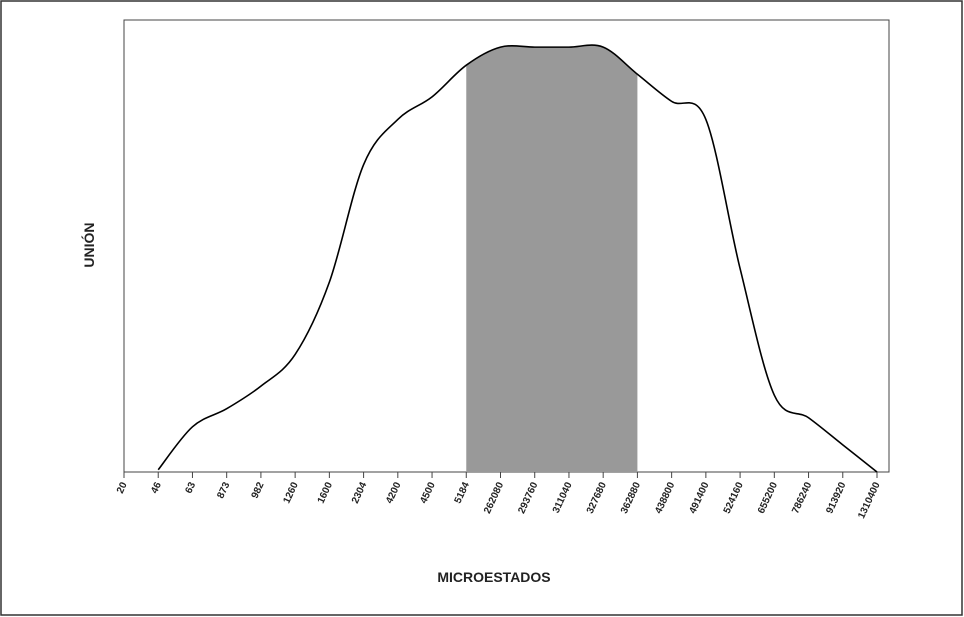 The image size is (964, 617). I want to click on x-tick-label: 63, so click(191, 487).